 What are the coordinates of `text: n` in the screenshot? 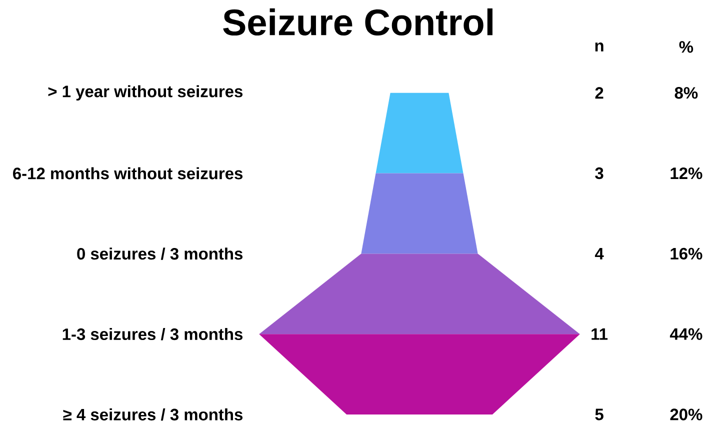 It's located at (599, 47).